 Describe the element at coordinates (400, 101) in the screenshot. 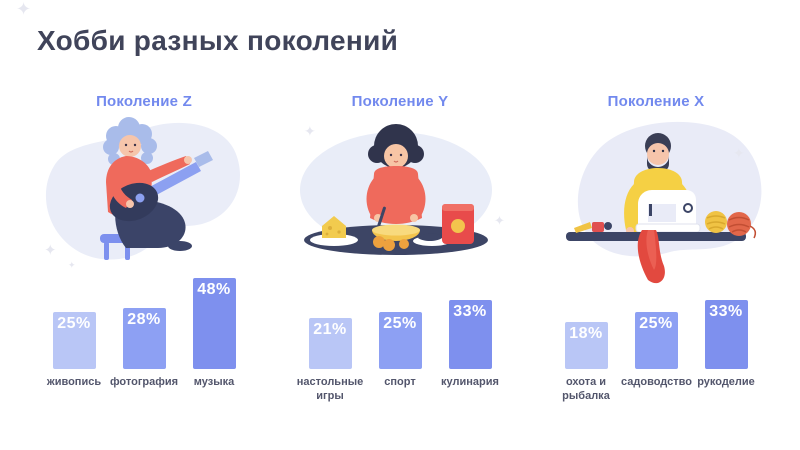

I see `generation-title: Поколение Y` at that location.